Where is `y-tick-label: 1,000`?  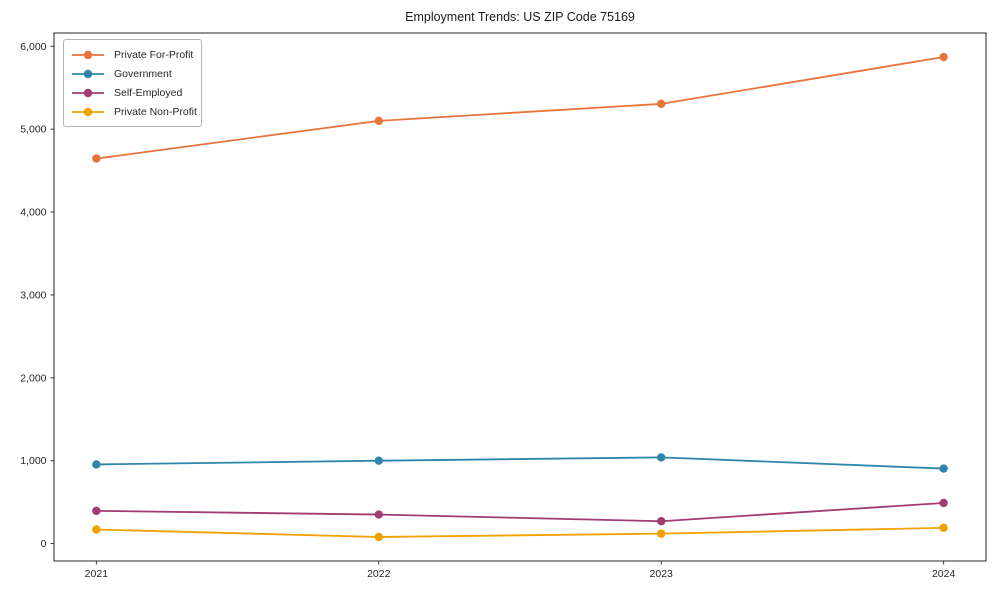 y-tick-label: 1,000 is located at coordinates (33, 461).